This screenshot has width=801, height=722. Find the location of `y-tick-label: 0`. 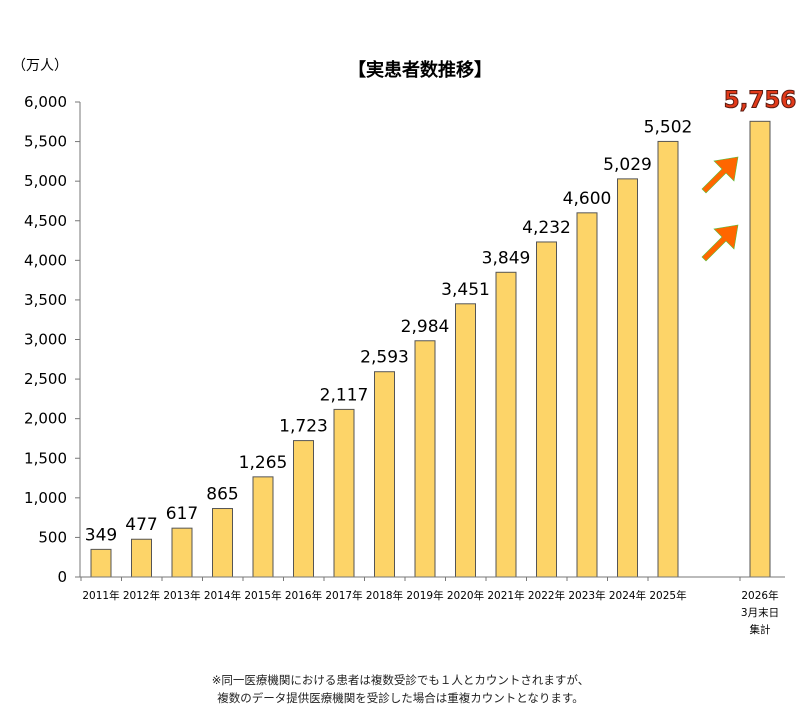

y-tick-label: 0 is located at coordinates (62, 577).